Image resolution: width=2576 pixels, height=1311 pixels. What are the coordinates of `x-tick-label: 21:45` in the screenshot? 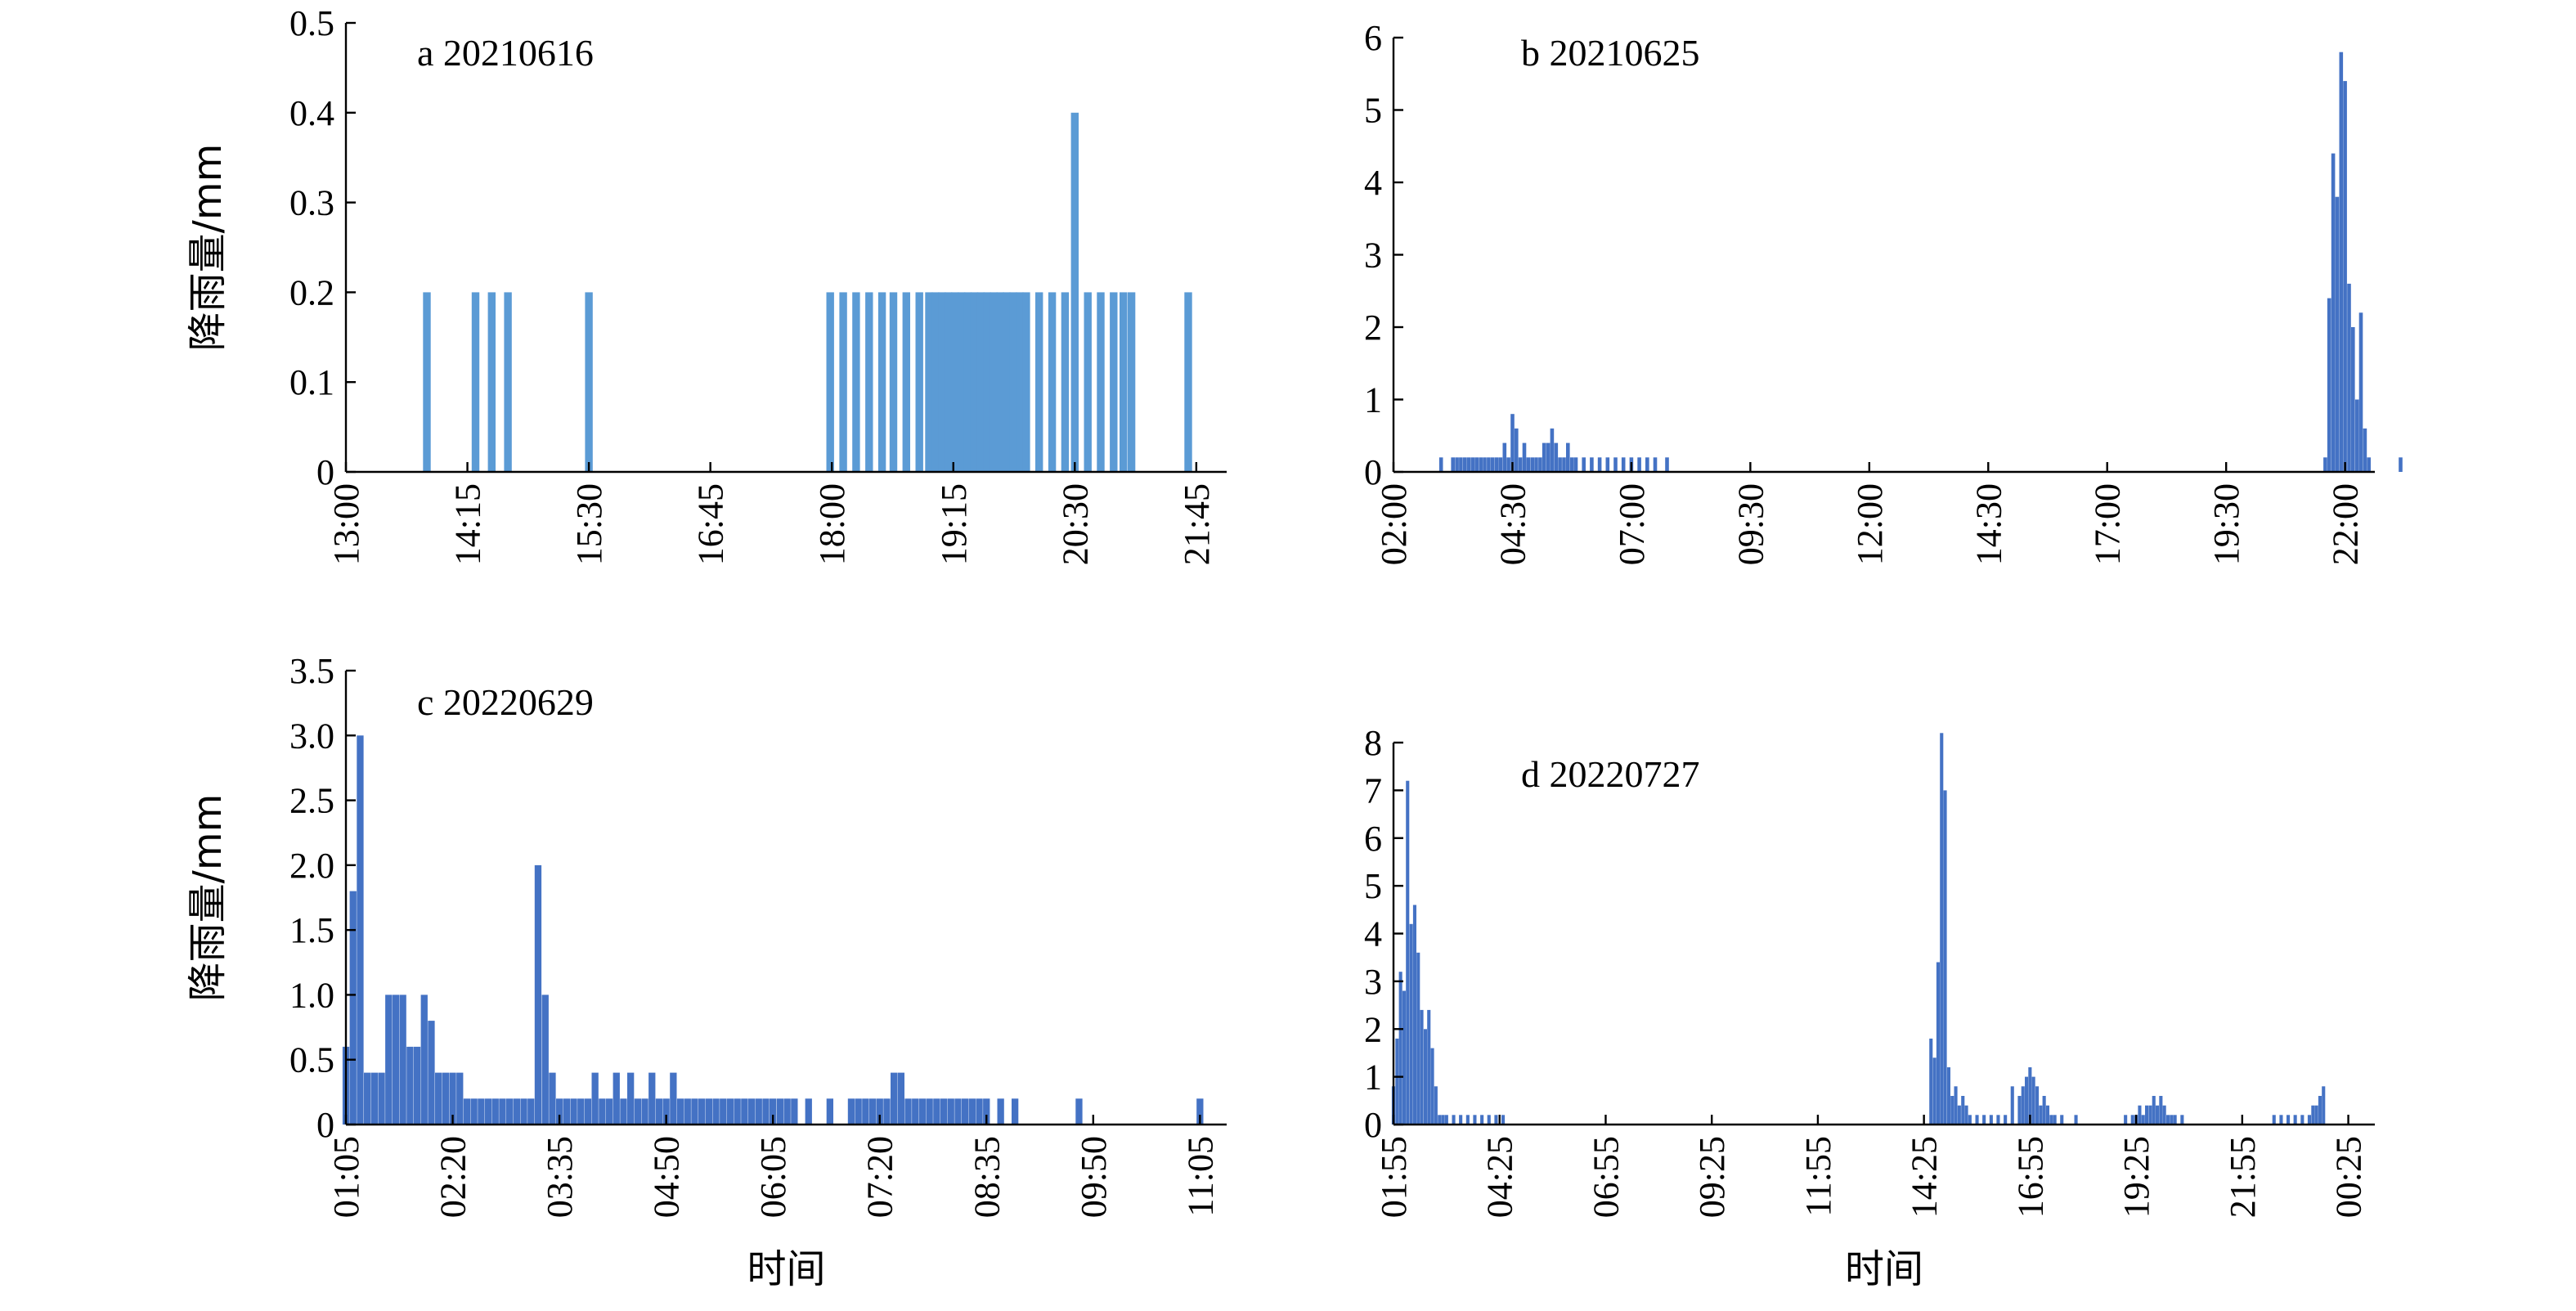 It's located at (1197, 524).